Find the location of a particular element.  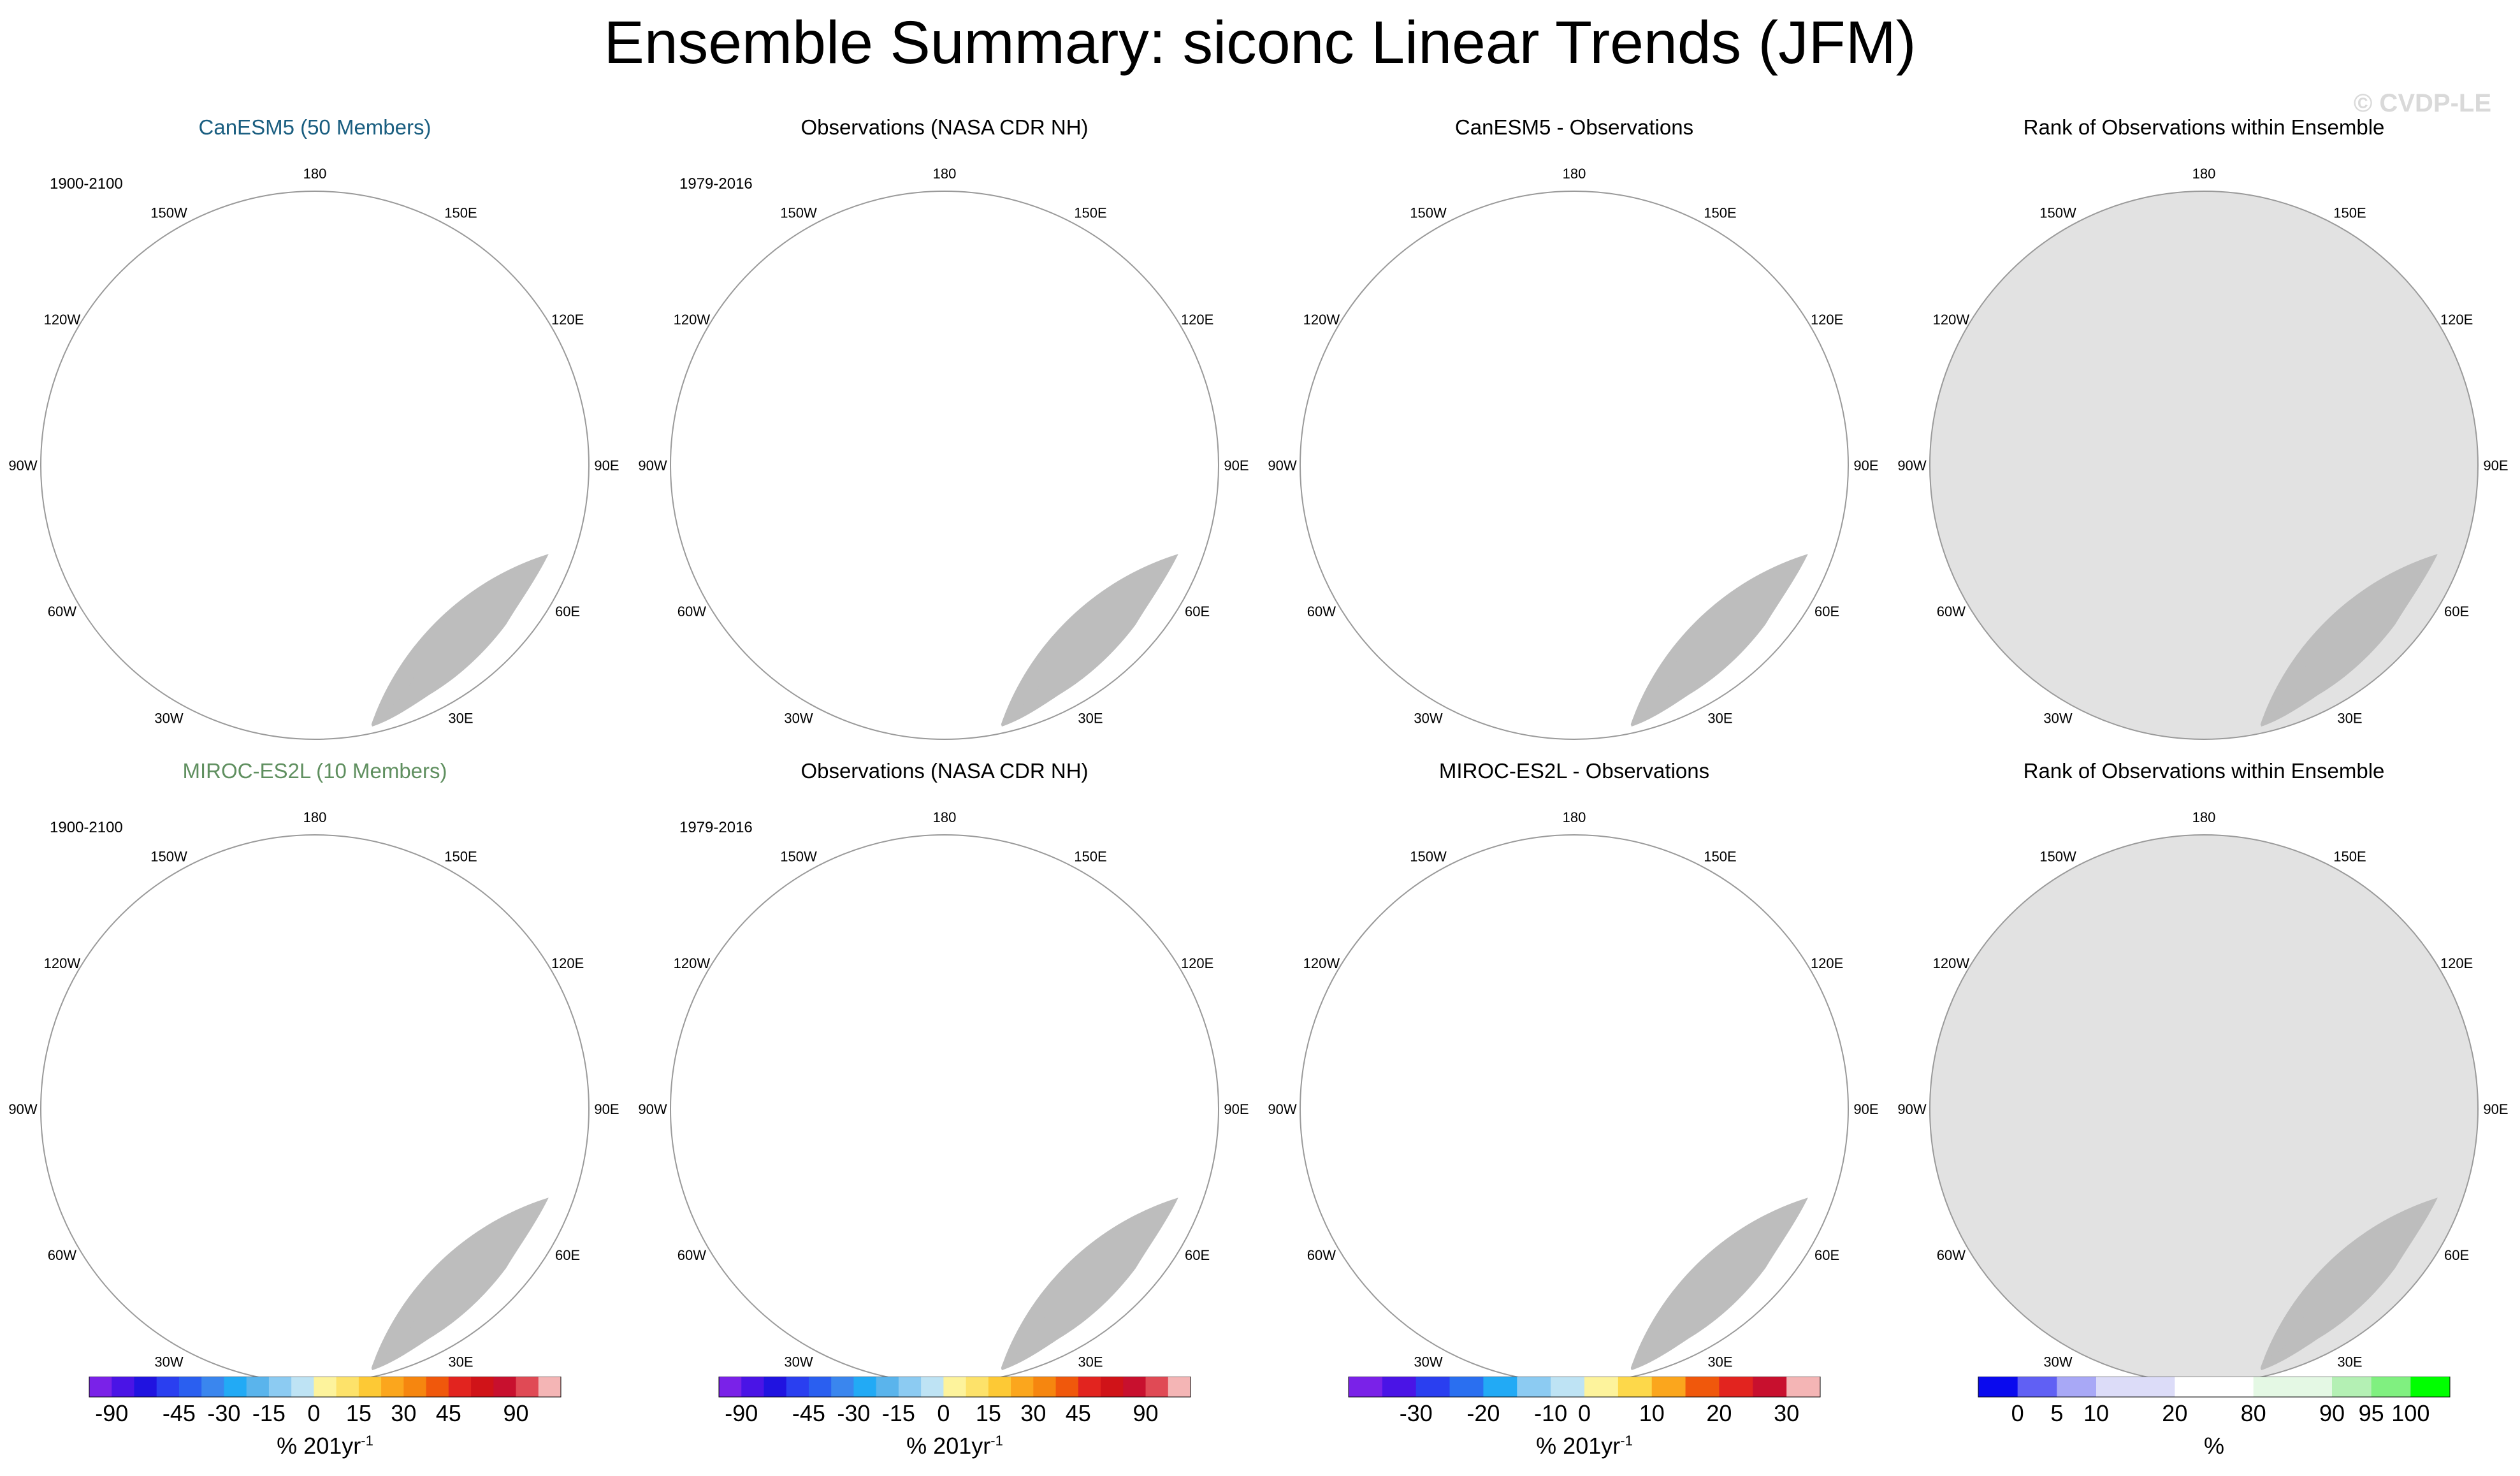

colorbar-cb-obs: -90 -45 -30 -15 0 15 30 45 90 % 201yr-1 is located at coordinates (955, 1424).